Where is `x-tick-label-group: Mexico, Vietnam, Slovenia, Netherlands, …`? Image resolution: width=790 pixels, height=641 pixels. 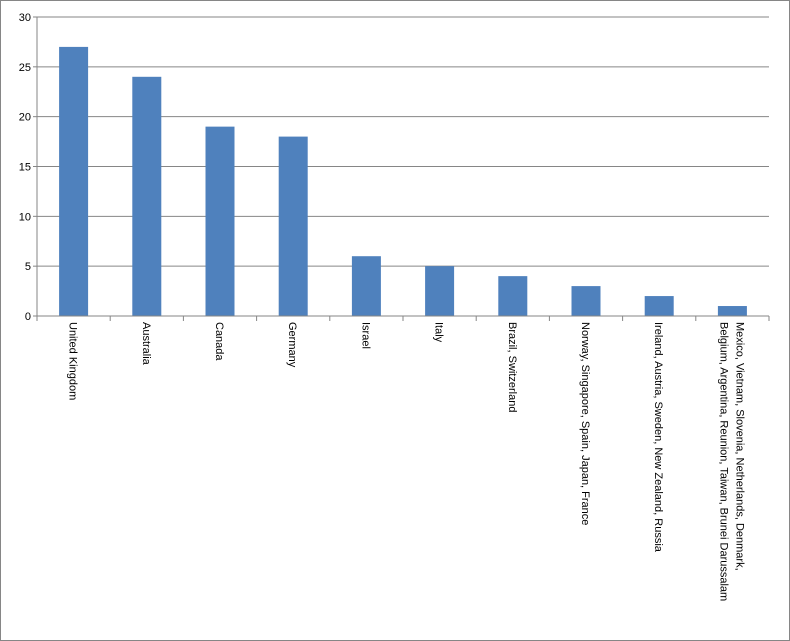
x-tick-label-group: Mexico, Vietnam, Slovenia, Netherlands, … is located at coordinates (731, 461).